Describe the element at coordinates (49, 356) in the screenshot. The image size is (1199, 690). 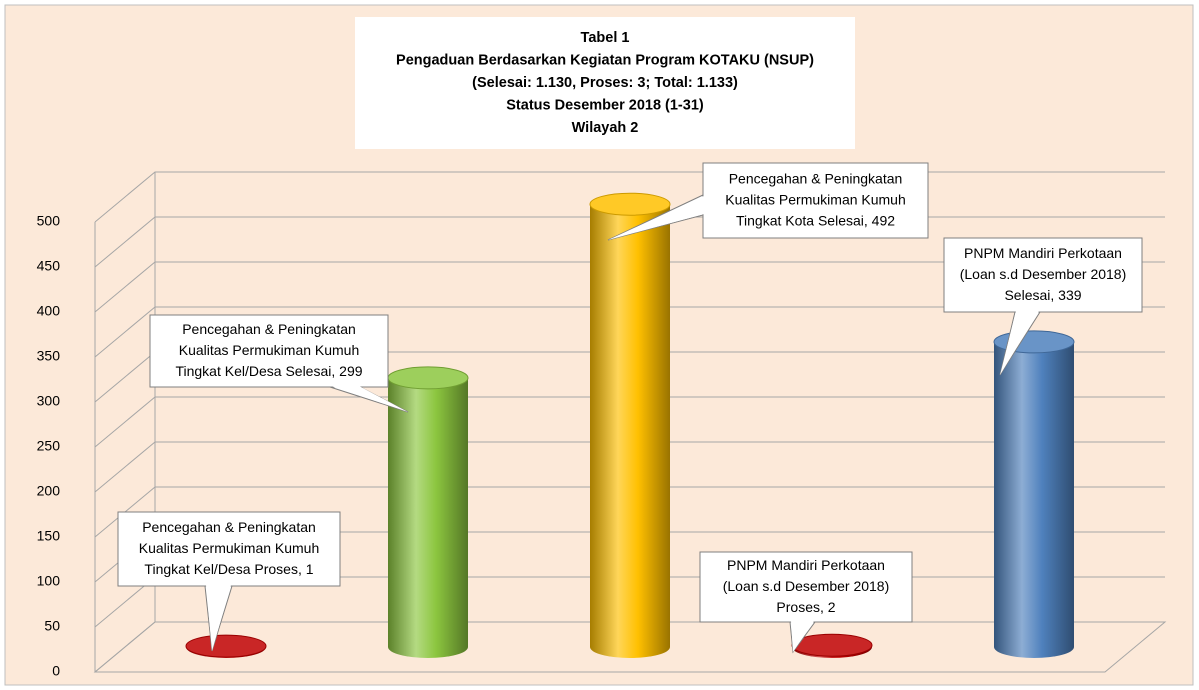
I see `y-tick-label: 350` at that location.